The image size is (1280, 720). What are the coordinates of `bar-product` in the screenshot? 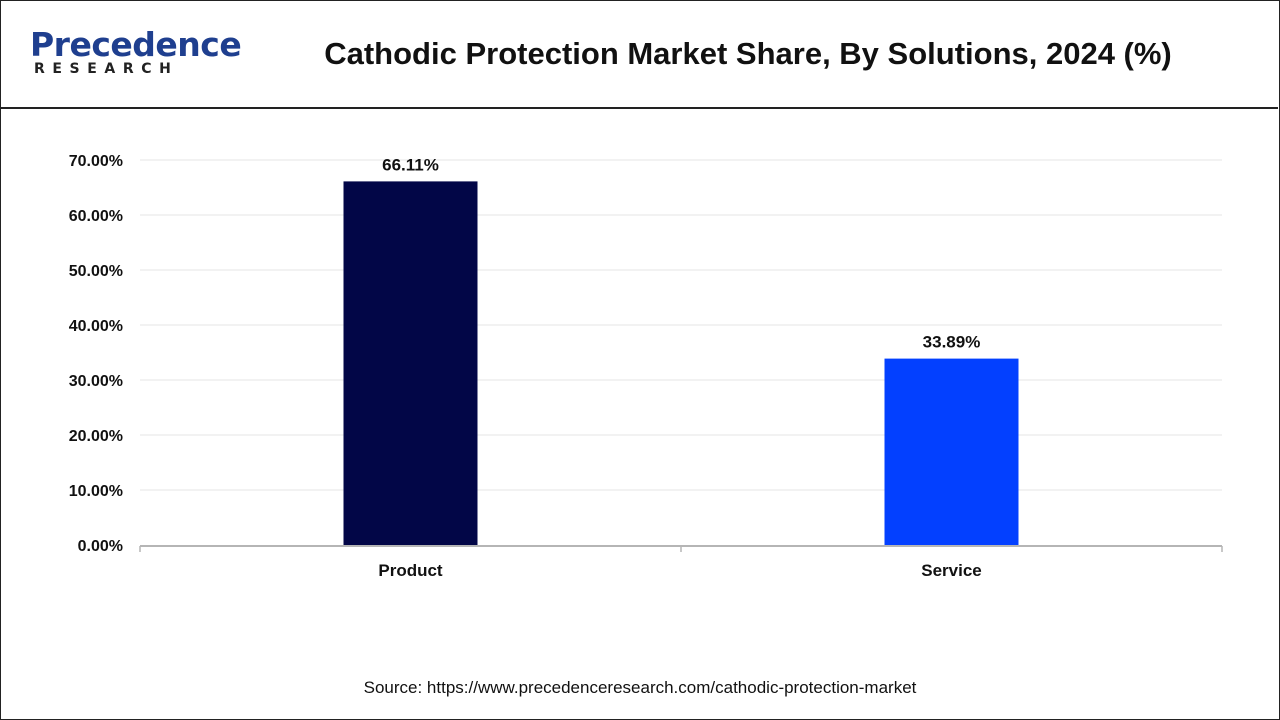 It's located at (410, 363).